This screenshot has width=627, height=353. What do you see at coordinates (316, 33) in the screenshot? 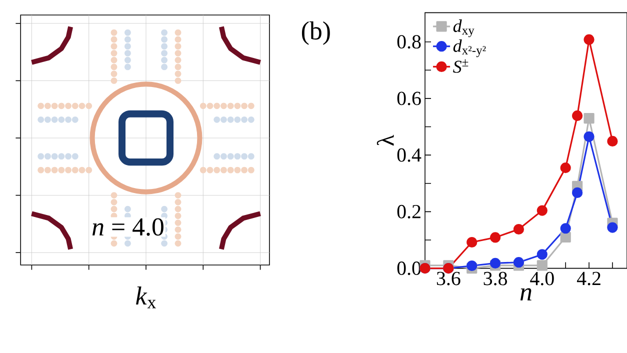
I see `text: (b)` at bounding box center [316, 33].